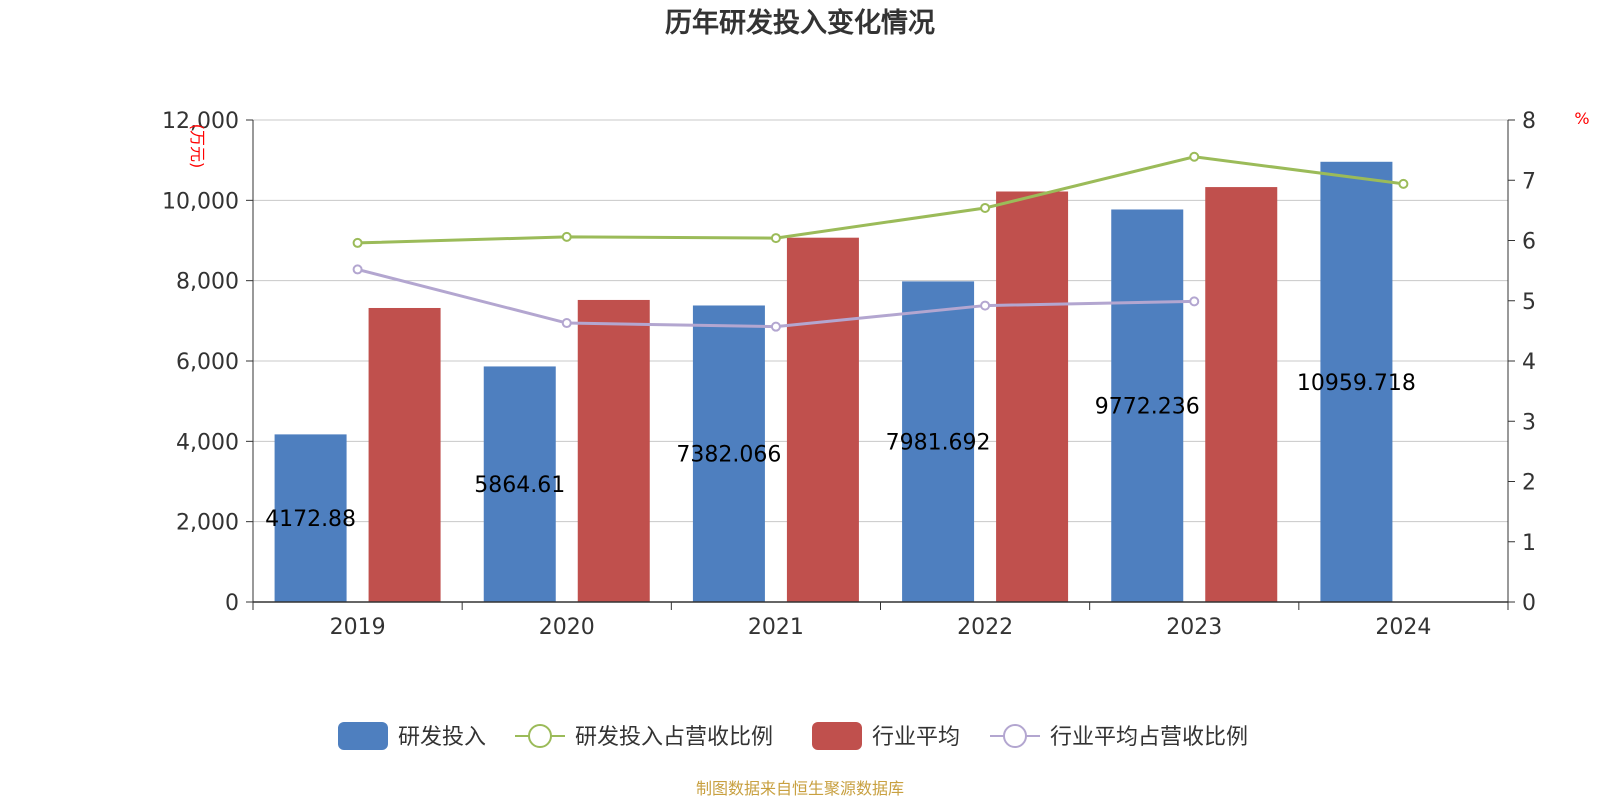  What do you see at coordinates (1529, 242) in the screenshot?
I see `y-right-tick-label: 6` at bounding box center [1529, 242].